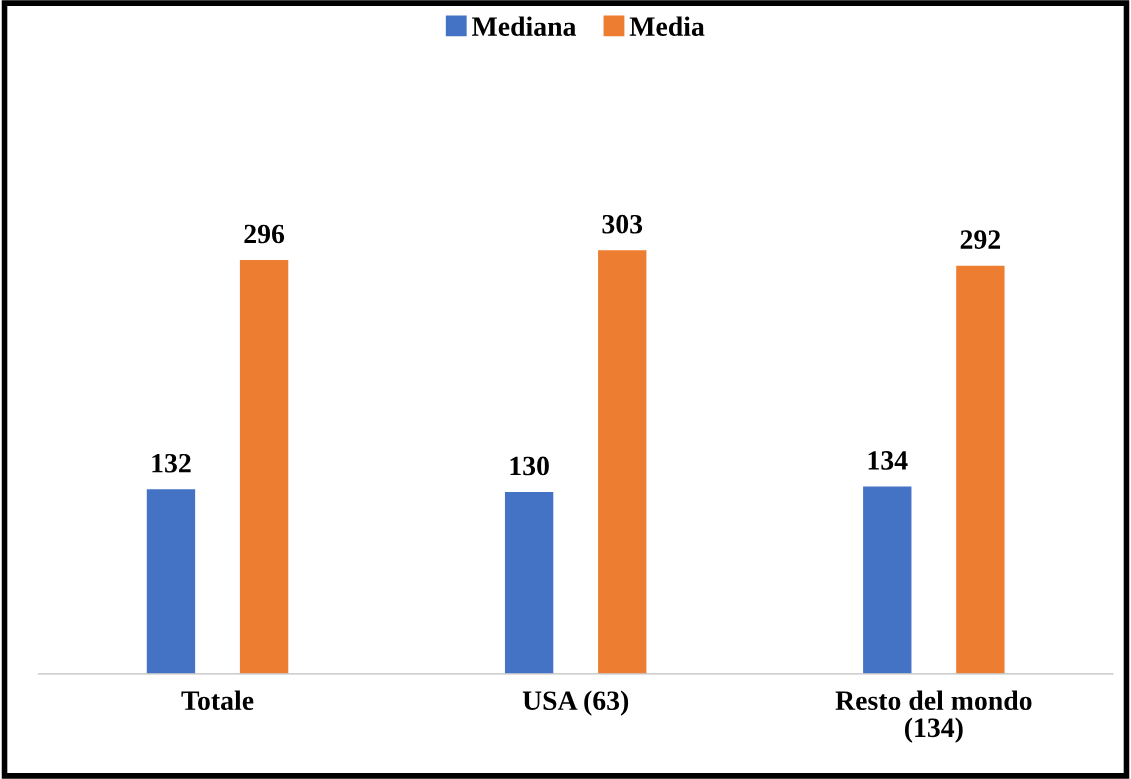  I want to click on legend-label: Media, so click(667, 26).